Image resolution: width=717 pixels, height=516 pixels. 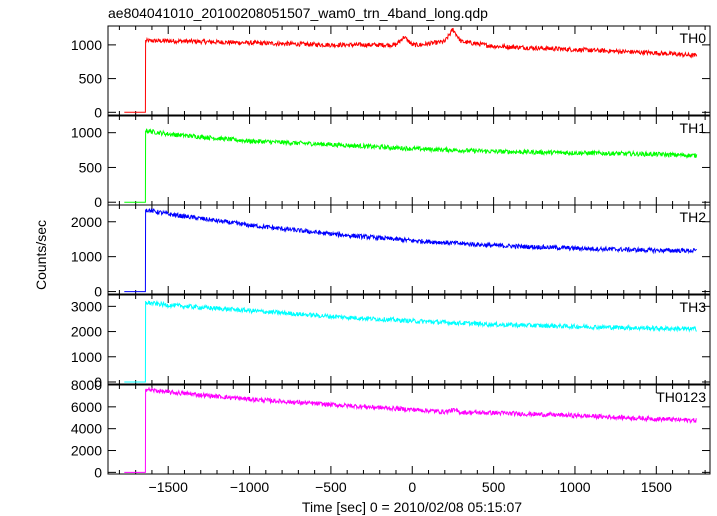 What do you see at coordinates (412, 487) in the screenshot?
I see `x-tick-label: 0` at bounding box center [412, 487].